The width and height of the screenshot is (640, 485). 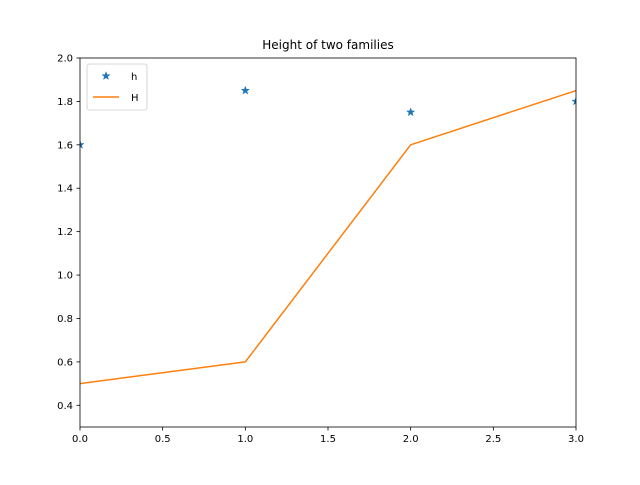 I want to click on x-axis: 0.0 0.5 1.0 1.5 2.0 2.5 3.0, so click(x=328, y=436).